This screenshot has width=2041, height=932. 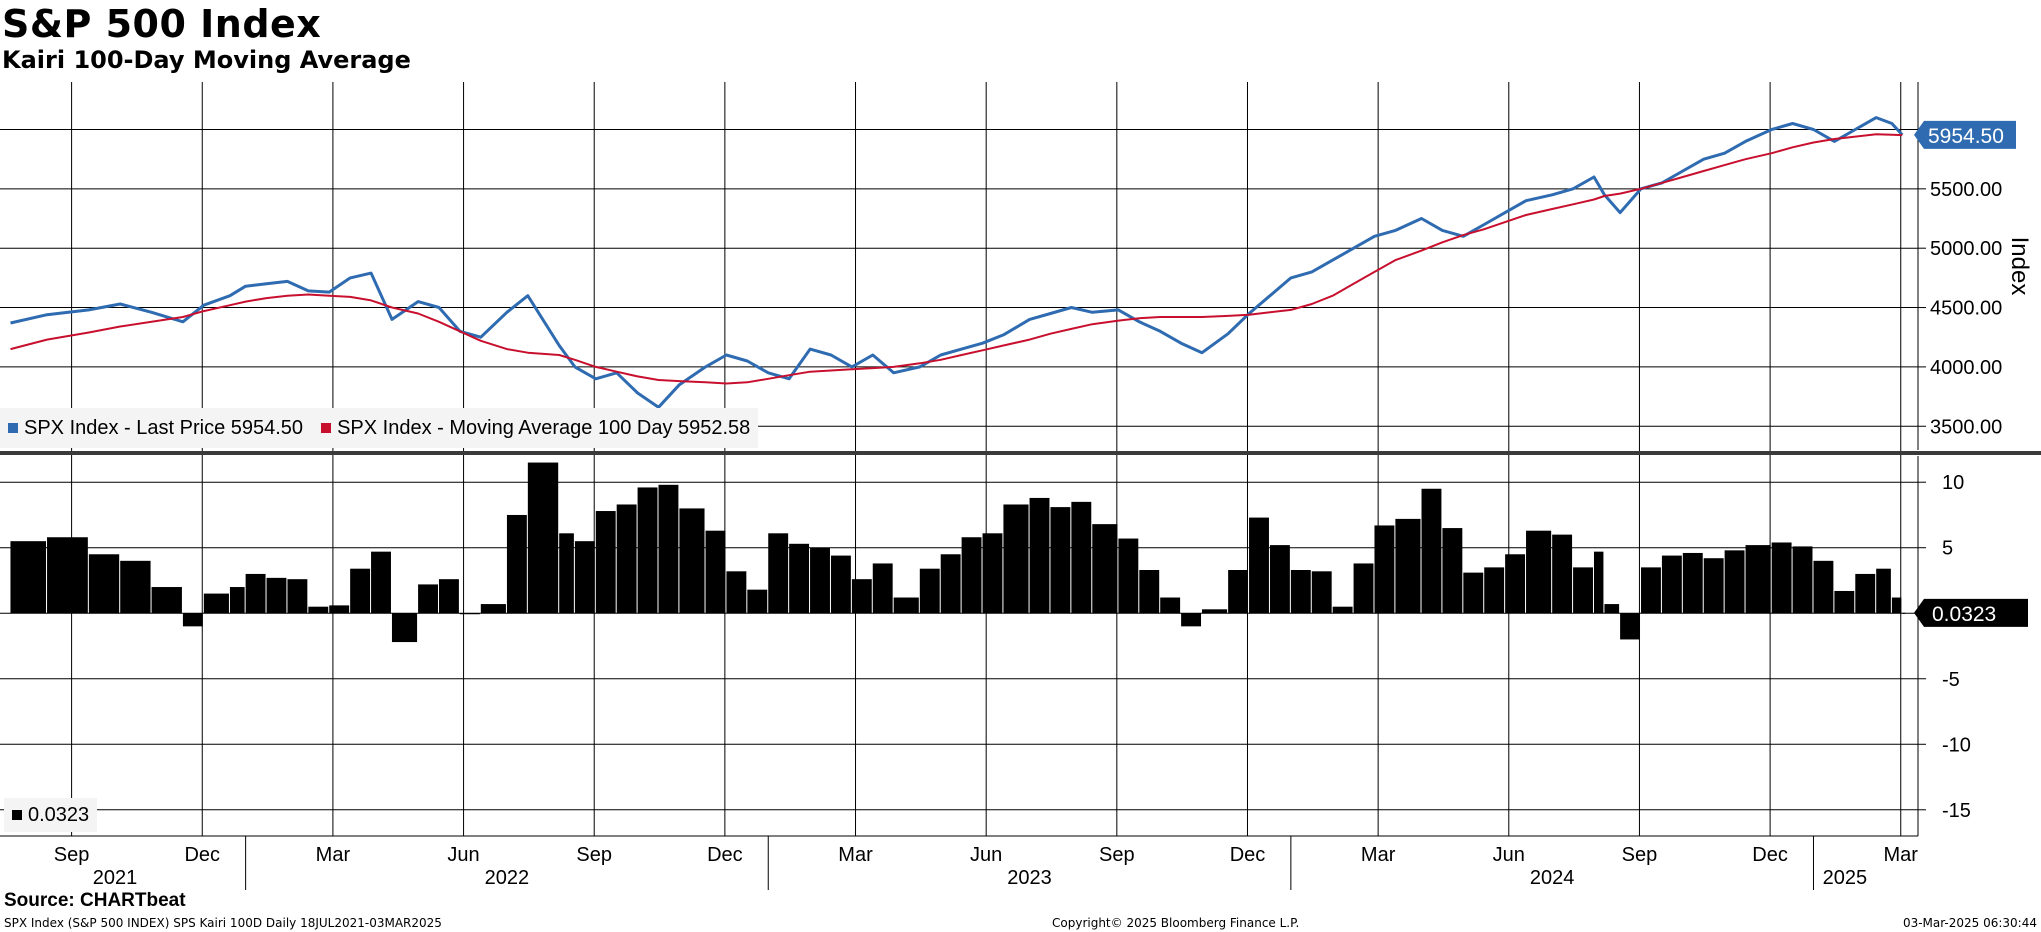 What do you see at coordinates (1966, 309) in the screenshot?
I see `ytick-label-price-2: 4500.00` at bounding box center [1966, 309].